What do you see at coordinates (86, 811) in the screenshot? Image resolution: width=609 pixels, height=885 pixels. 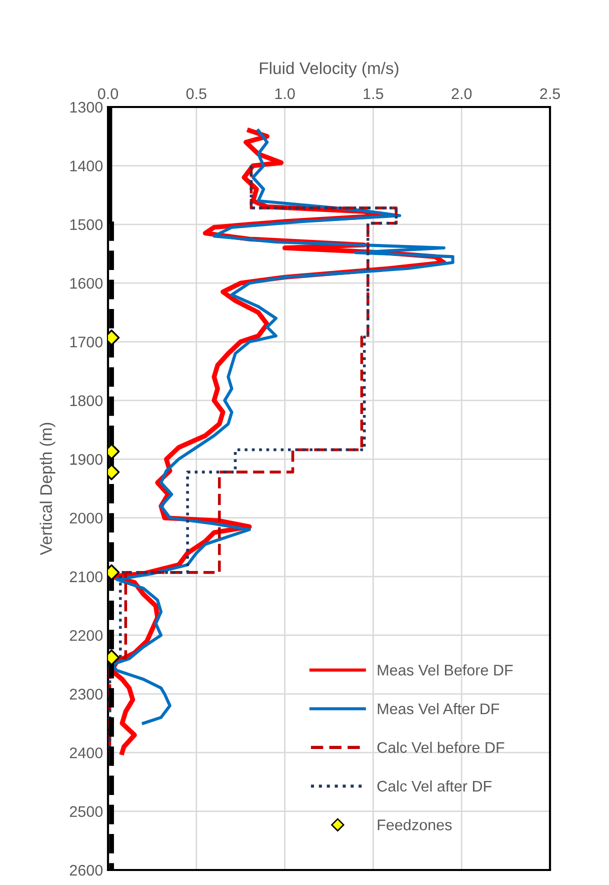 I see `y-tick-label: 2500` at bounding box center [86, 811].